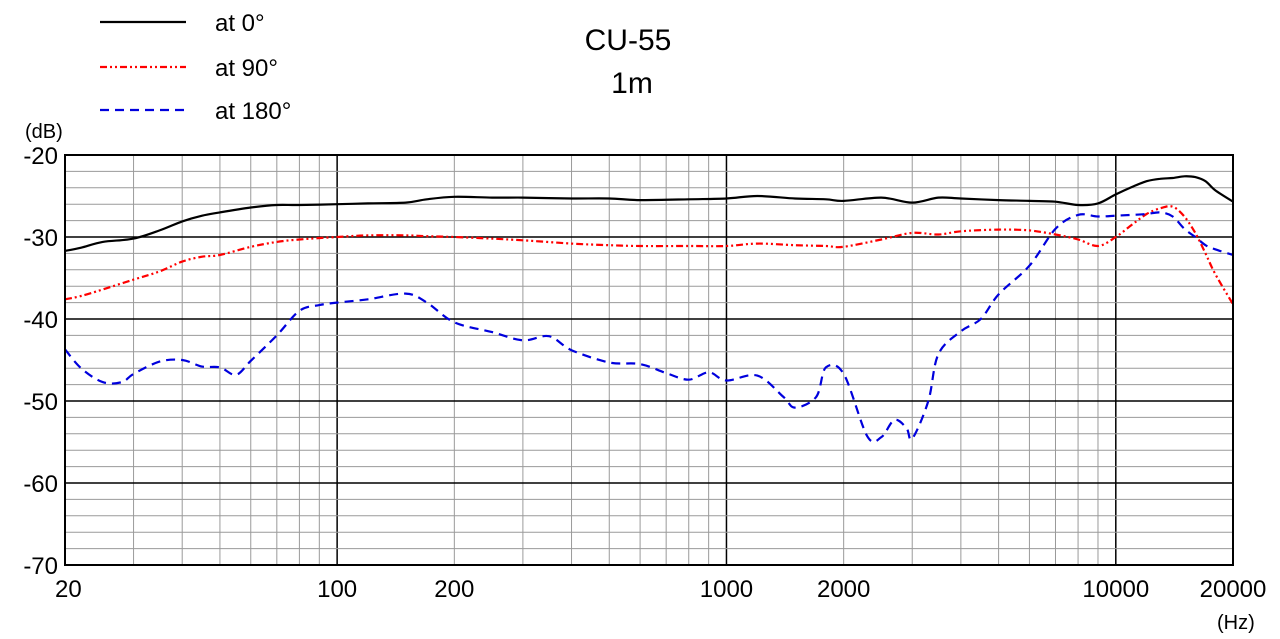 The height and width of the screenshot is (639, 1280). I want to click on x-tick-label: 20, so click(68, 589).